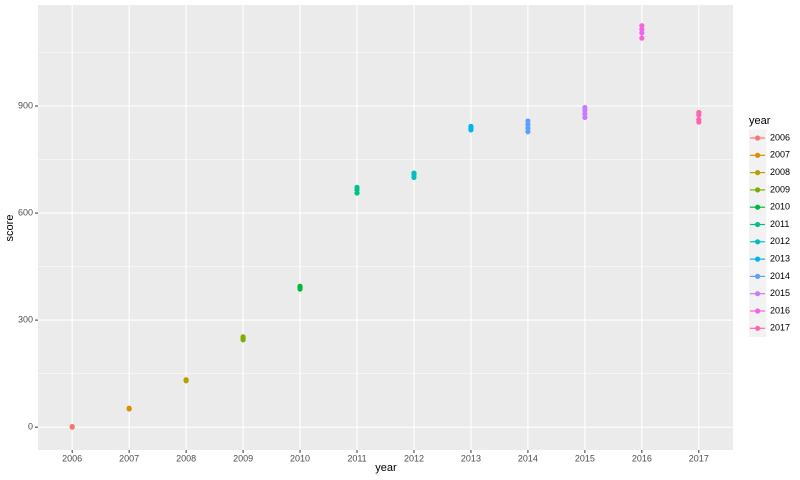  I want to click on x-tick-label: 2009, so click(243, 458).